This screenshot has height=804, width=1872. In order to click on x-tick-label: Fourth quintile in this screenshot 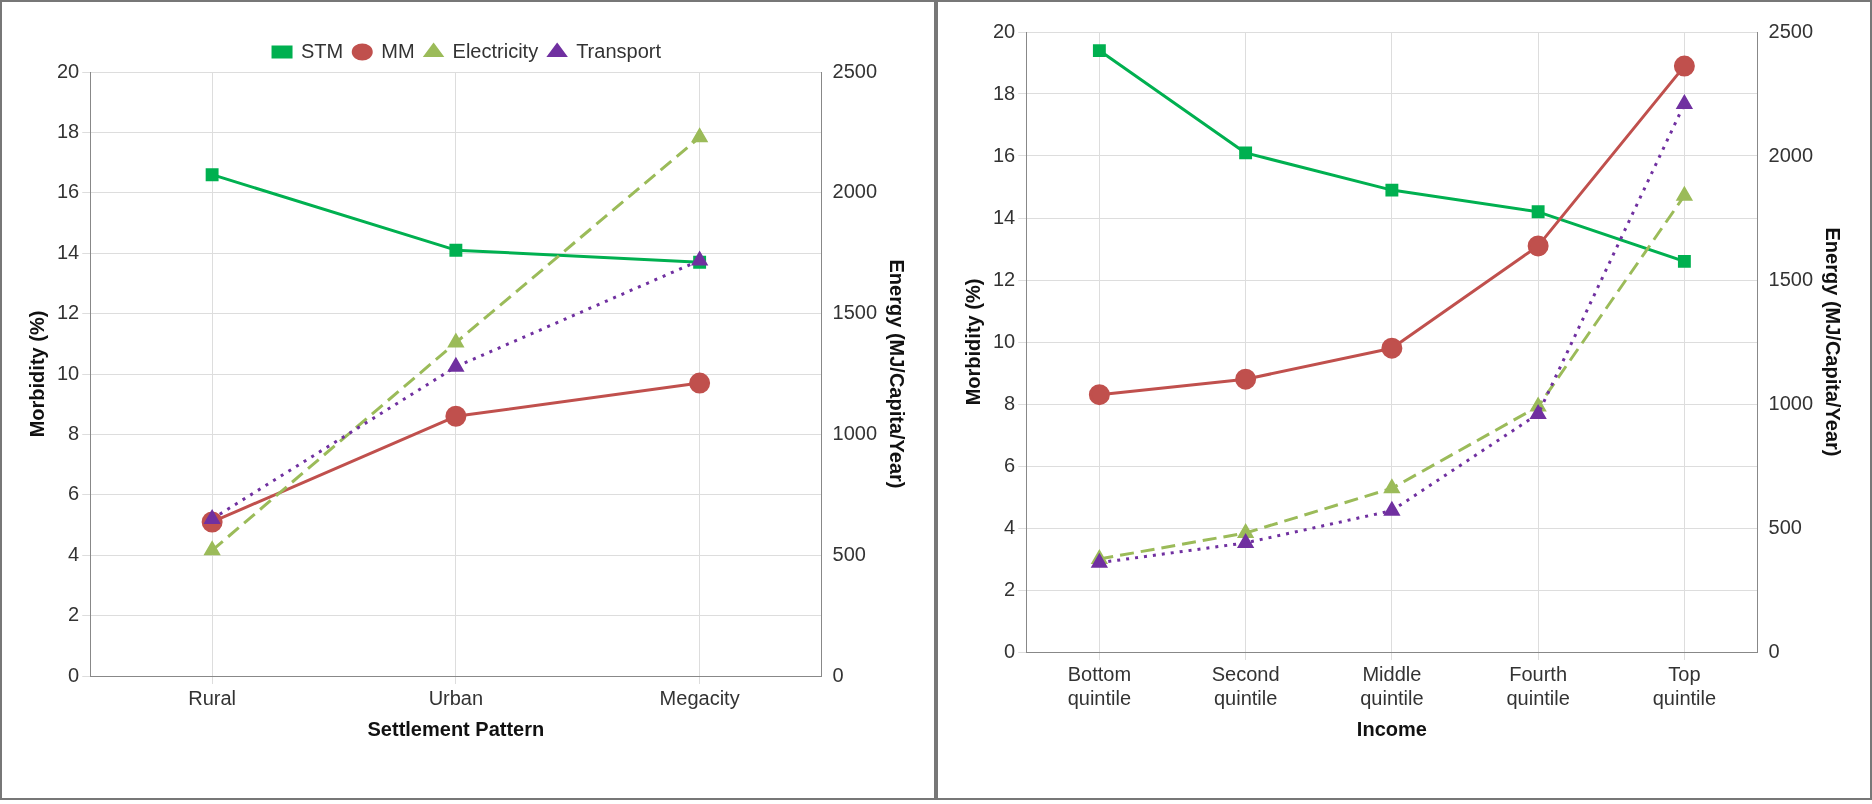, I will do `click(1538, 685)`.